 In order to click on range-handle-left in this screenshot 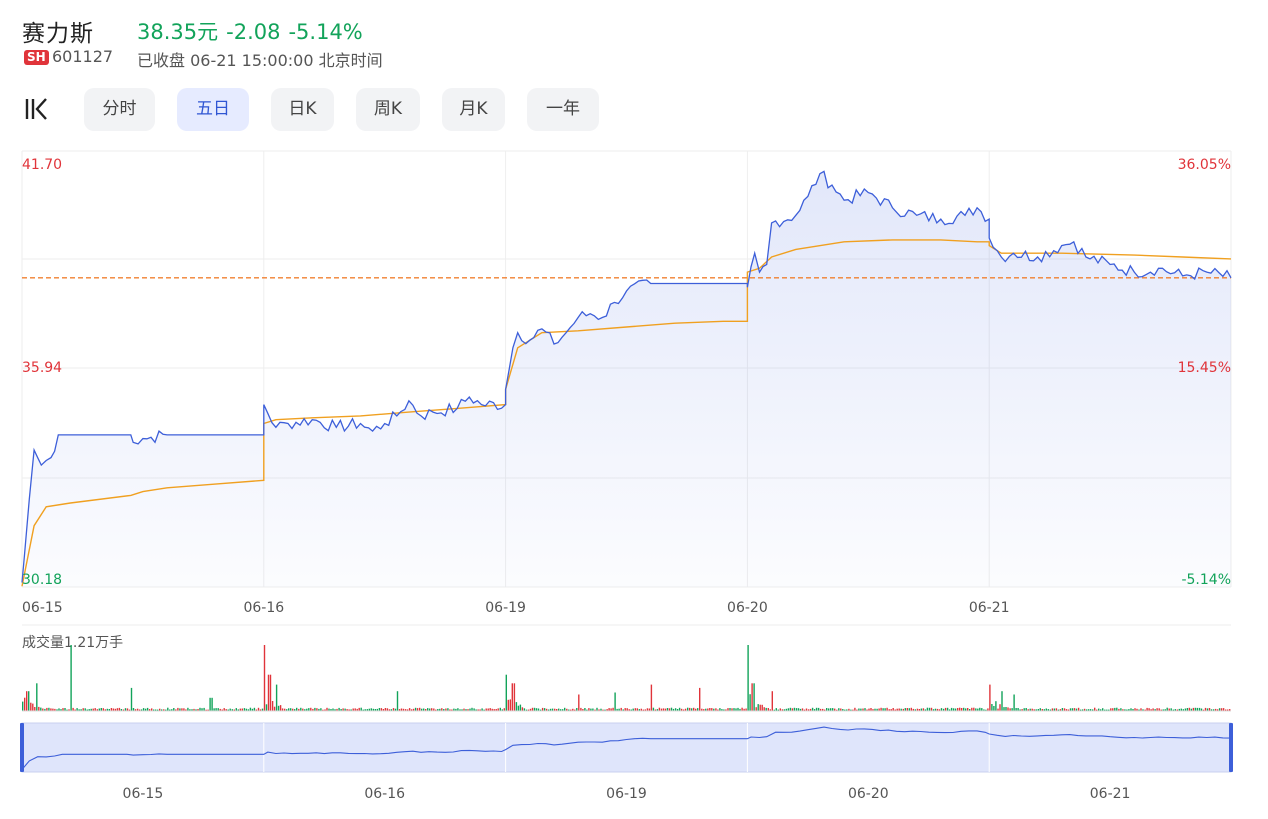, I will do `click(22, 747)`.